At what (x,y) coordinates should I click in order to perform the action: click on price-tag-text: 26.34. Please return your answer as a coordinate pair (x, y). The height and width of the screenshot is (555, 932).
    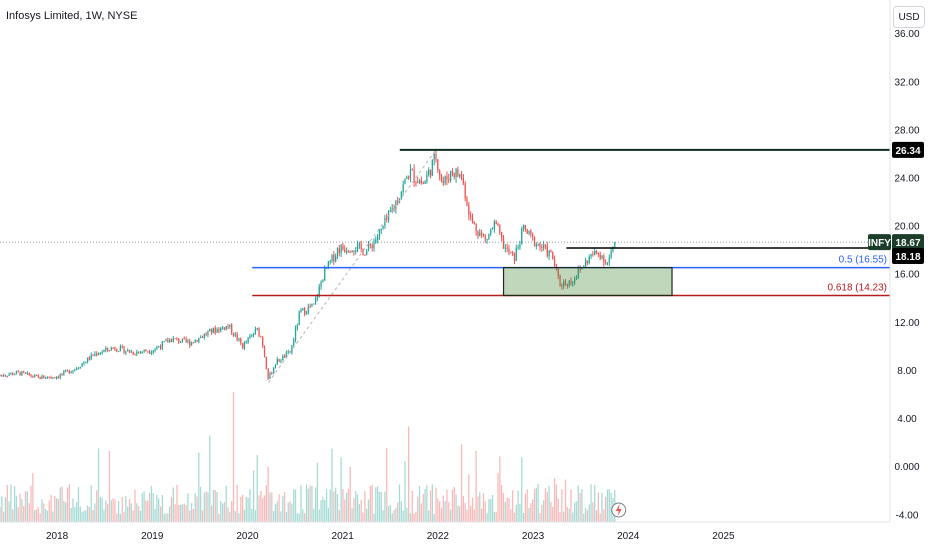
    Looking at the image, I should click on (907, 151).